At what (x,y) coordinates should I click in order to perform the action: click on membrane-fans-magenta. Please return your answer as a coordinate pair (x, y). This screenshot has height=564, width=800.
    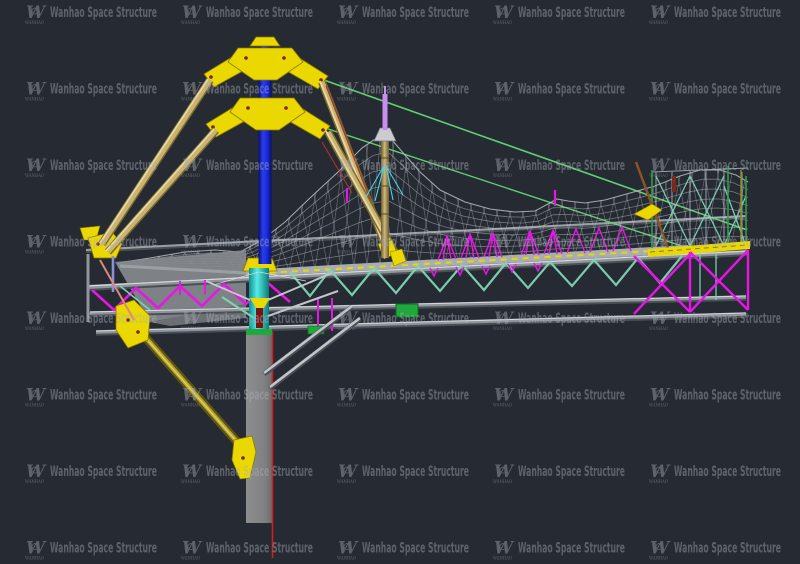
    Looking at the image, I should click on (530, 251).